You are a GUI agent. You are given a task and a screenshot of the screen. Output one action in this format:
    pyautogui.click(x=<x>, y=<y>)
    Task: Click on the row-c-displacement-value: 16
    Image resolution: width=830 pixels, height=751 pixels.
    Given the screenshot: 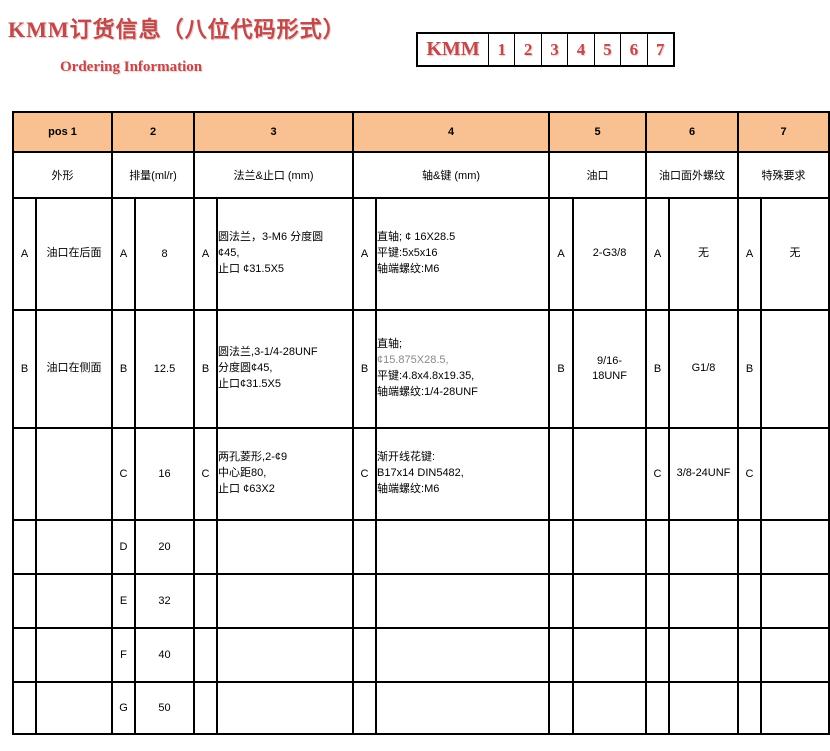 What is the action you would take?
    pyautogui.click(x=165, y=474)
    